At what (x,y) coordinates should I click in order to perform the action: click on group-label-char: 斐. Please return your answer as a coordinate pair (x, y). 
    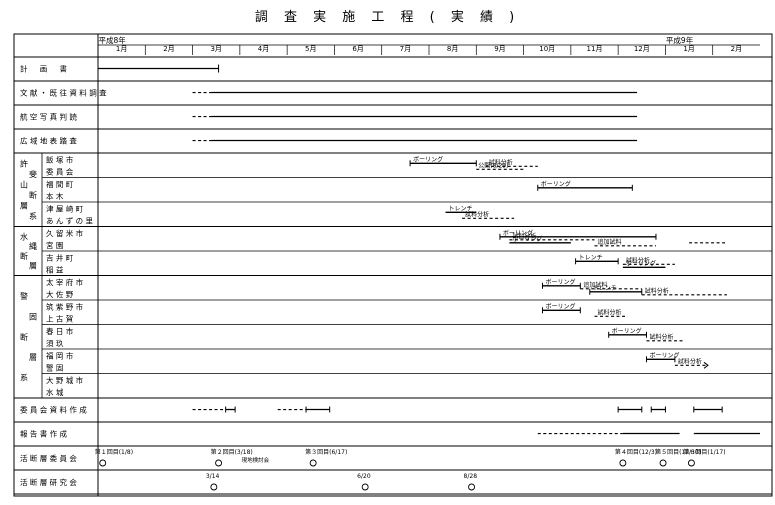
    Looking at the image, I should click on (33, 174).